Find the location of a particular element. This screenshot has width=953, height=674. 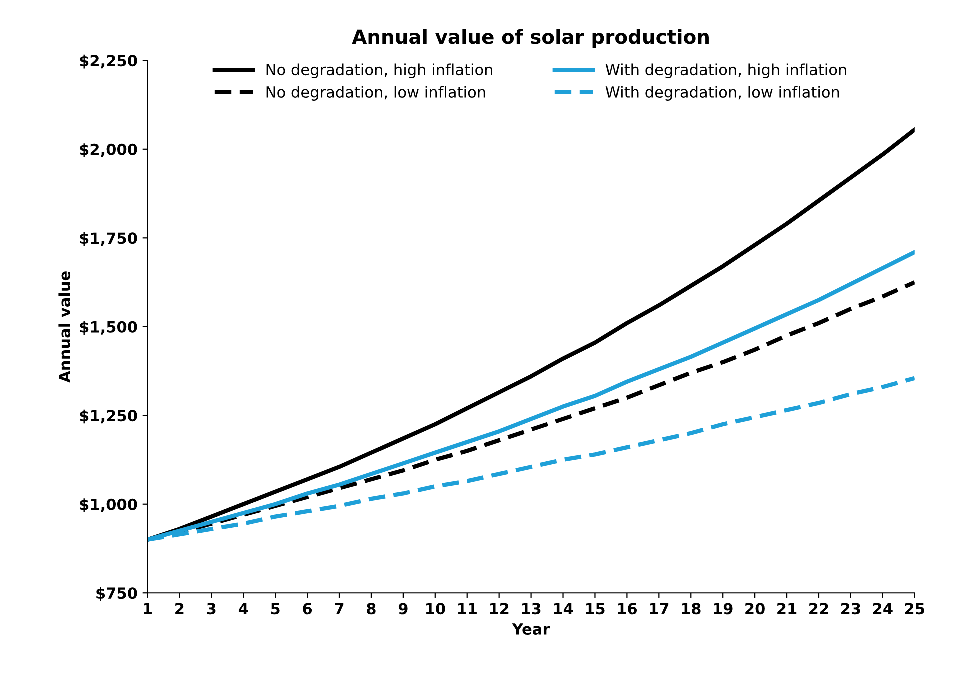

x-tick-label: 13 is located at coordinates (531, 609).